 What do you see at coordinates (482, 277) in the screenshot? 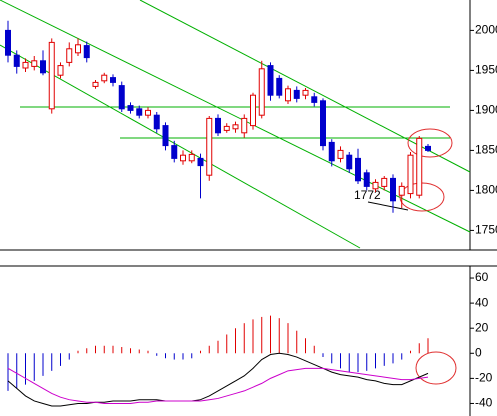
I see `y-tick-label: 60` at bounding box center [482, 277].